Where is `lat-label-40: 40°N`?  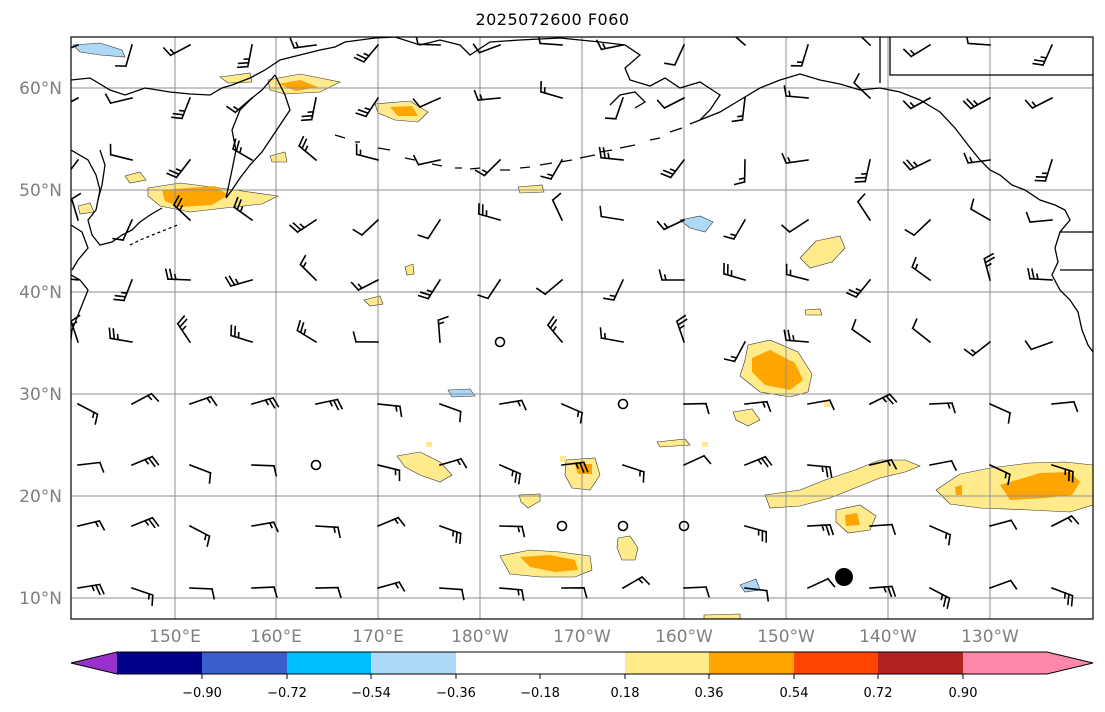
lat-label-40: 40°N is located at coordinates (40, 293).